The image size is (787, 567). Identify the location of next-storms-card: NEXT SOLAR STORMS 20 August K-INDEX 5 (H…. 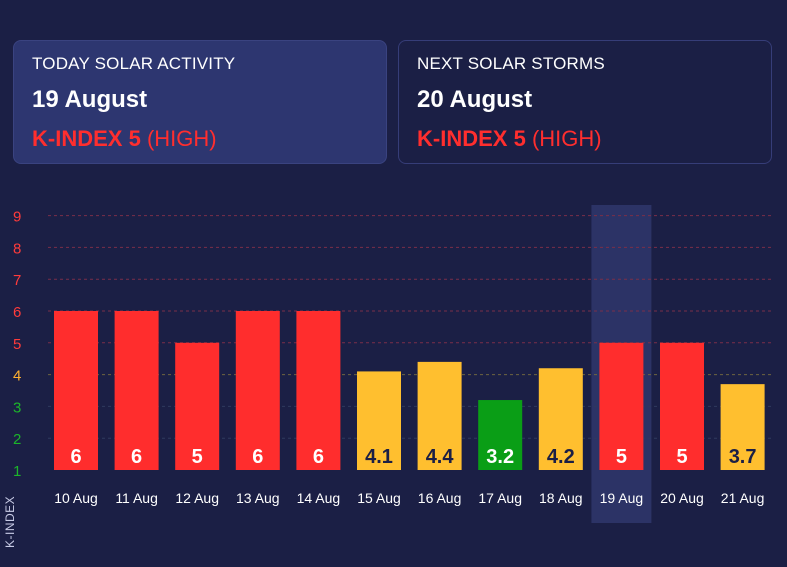
(585, 102).